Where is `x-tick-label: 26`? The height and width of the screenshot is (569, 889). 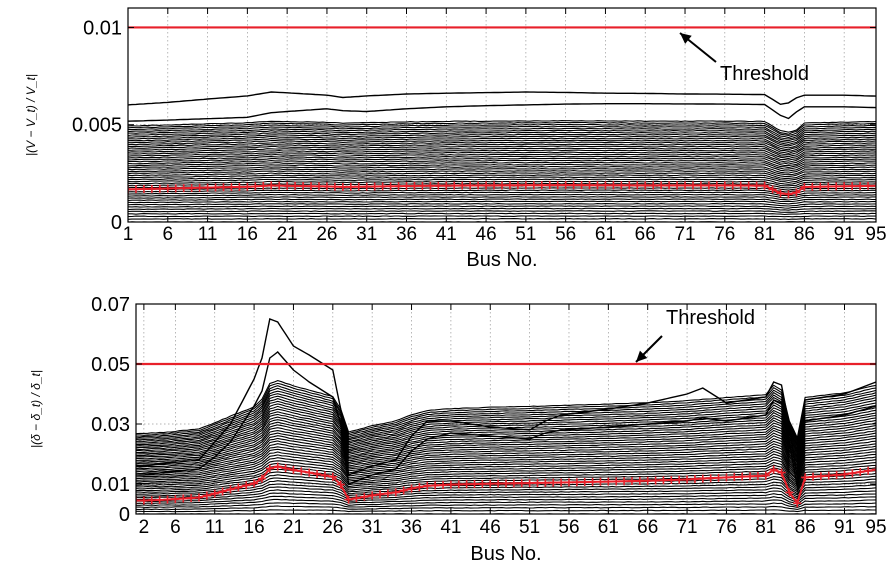
x-tick-label: 26 is located at coordinates (326, 234).